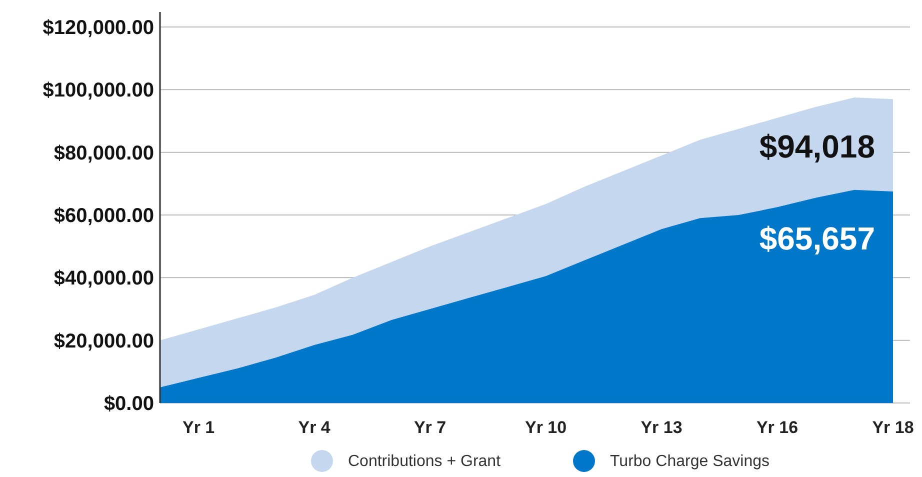 The image size is (922, 477). Describe the element at coordinates (430, 427) in the screenshot. I see `x-tick-label: Yr 7` at that location.